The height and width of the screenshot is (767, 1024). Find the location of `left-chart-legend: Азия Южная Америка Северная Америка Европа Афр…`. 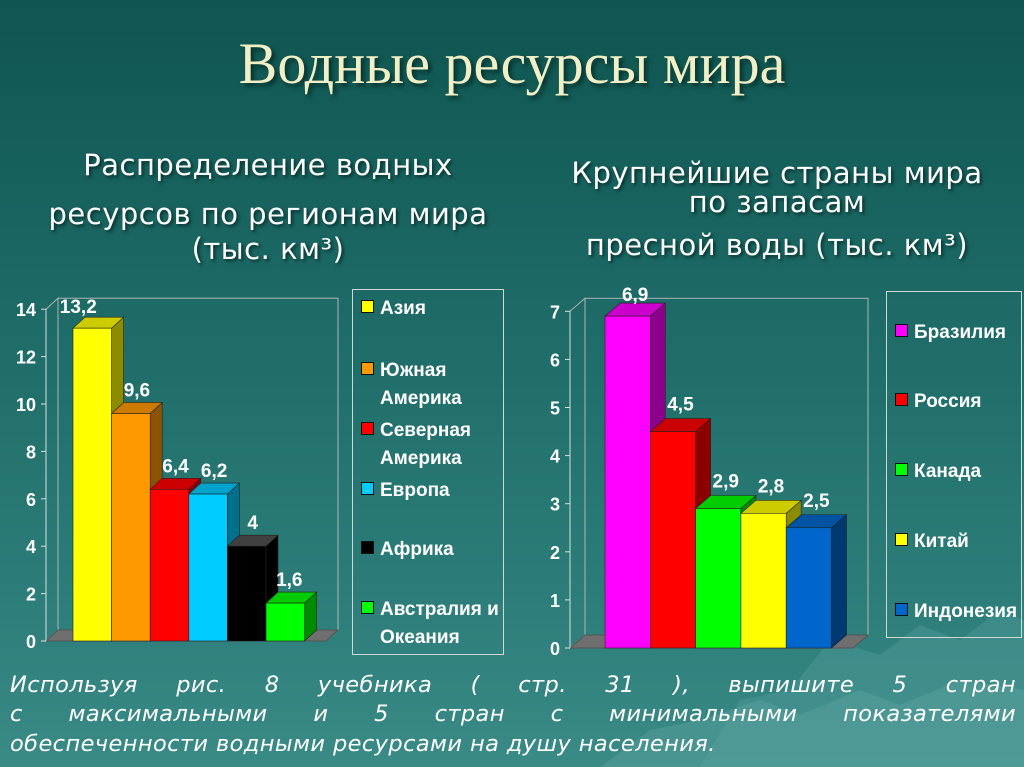

left-chart-legend: Азия Южная Америка Северная Америка Европа Афр… is located at coordinates (428, 472).